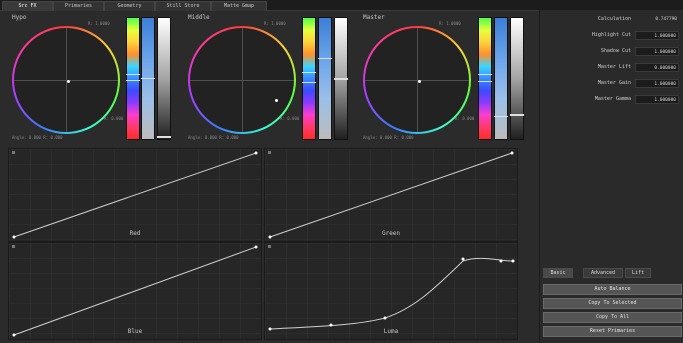 This screenshot has height=343, width=683. I want to click on master-gamma-row: Master Gamma 1.000000, so click(611, 99).